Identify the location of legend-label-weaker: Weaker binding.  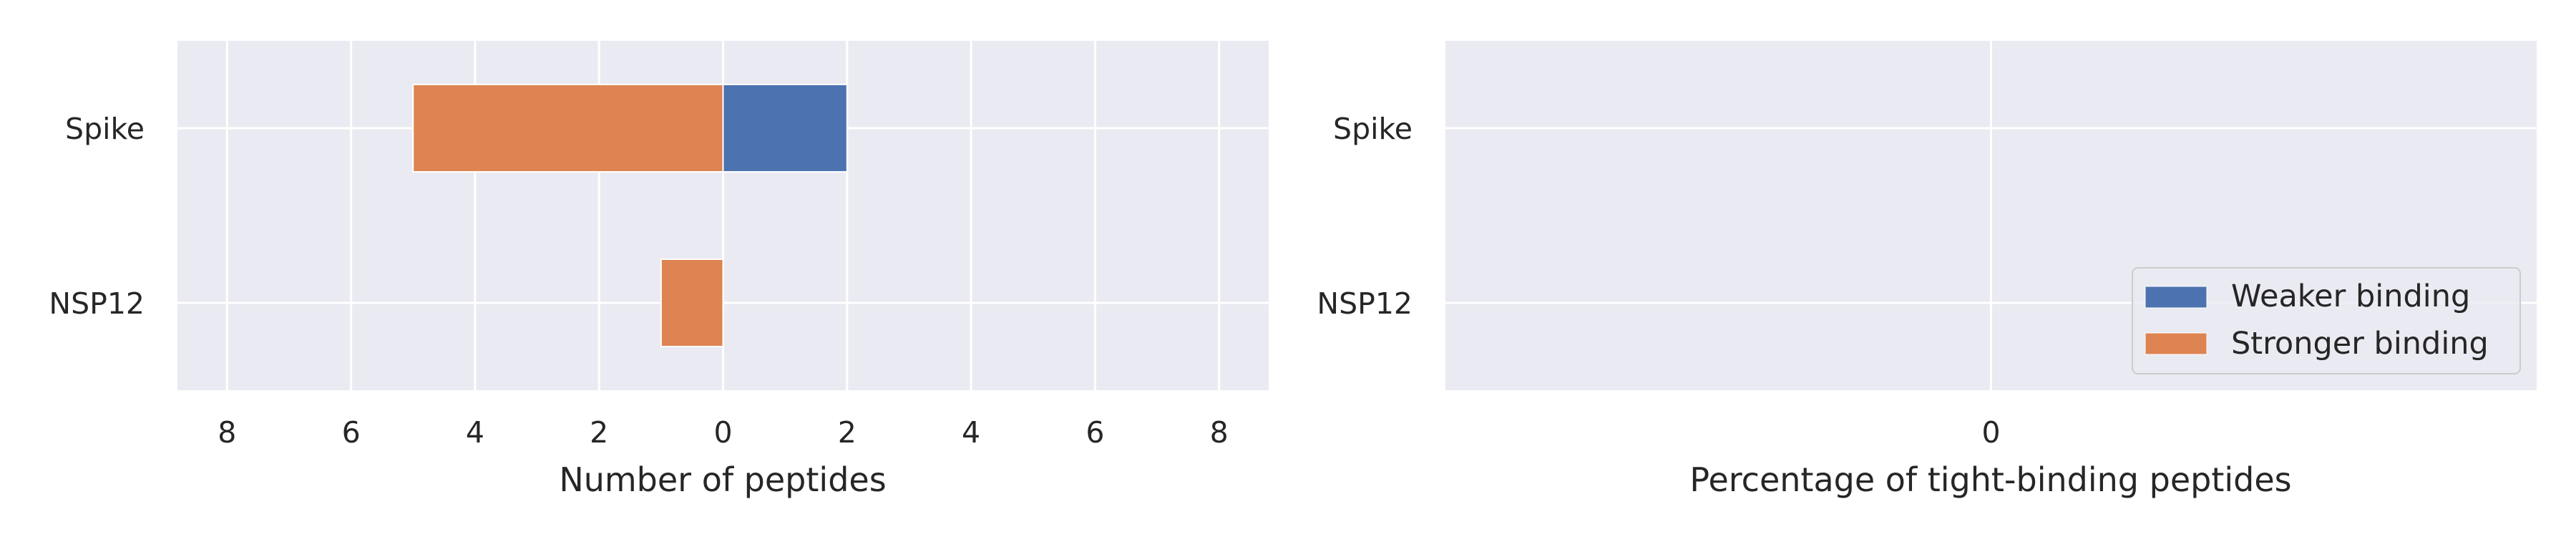
(2350, 296).